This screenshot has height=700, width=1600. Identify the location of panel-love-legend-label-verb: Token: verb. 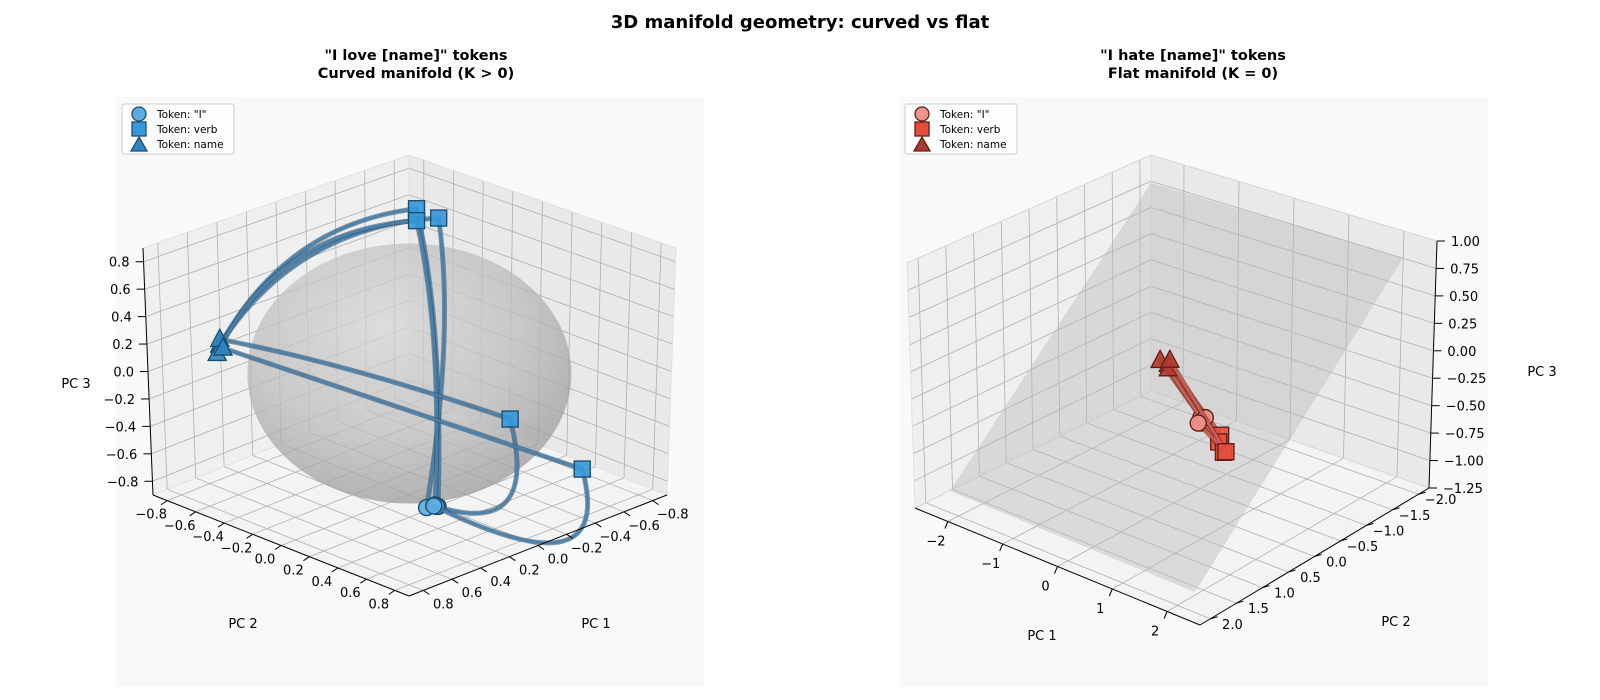
(187, 130).